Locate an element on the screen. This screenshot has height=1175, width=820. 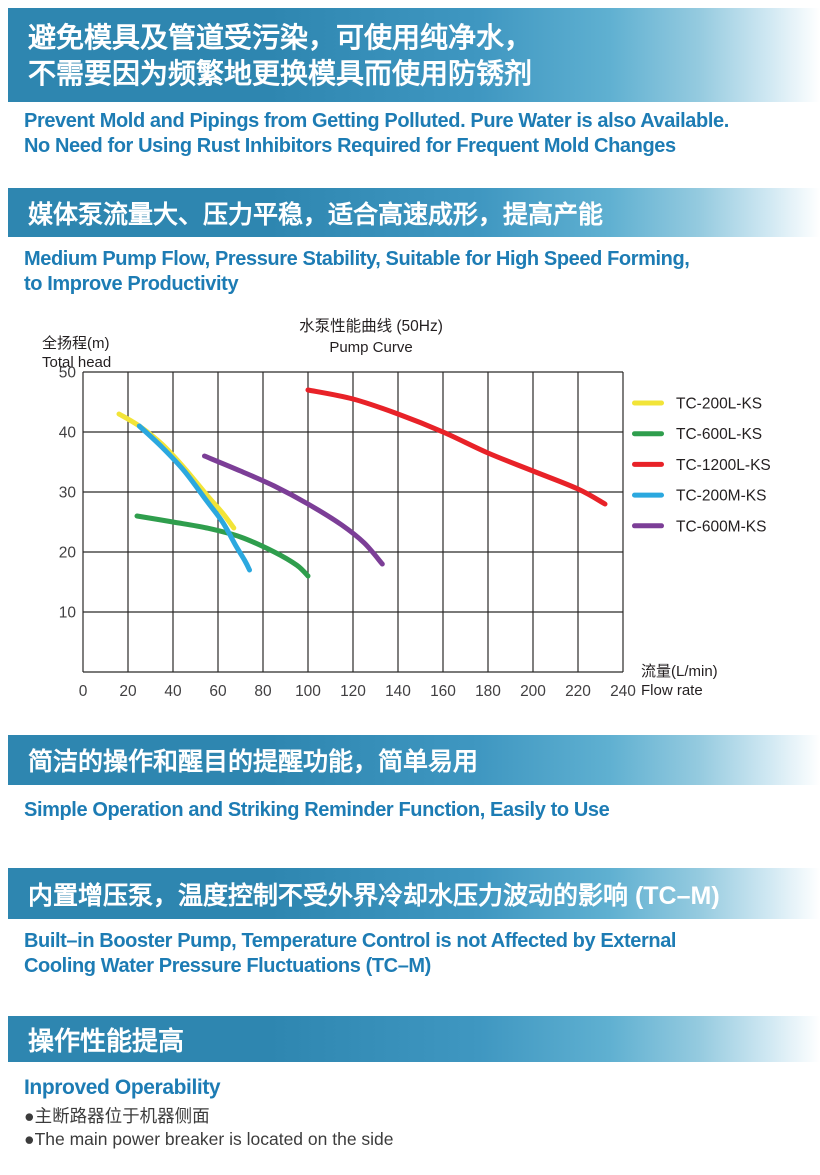
legend-swatch-TC-200M-KS is located at coordinates (648, 495).